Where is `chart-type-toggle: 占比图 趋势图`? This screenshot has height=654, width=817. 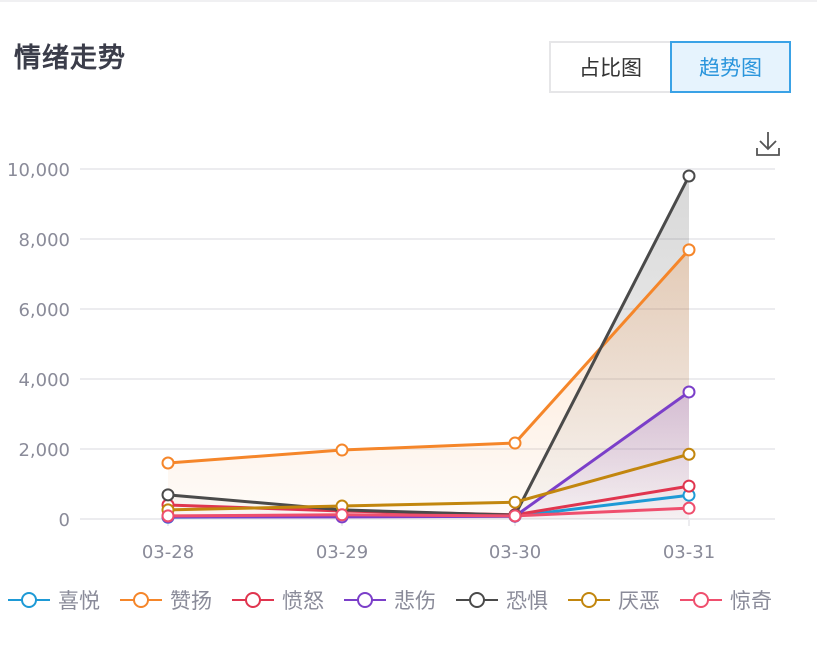 chart-type-toggle: 占比图 趋势图 is located at coordinates (670, 67).